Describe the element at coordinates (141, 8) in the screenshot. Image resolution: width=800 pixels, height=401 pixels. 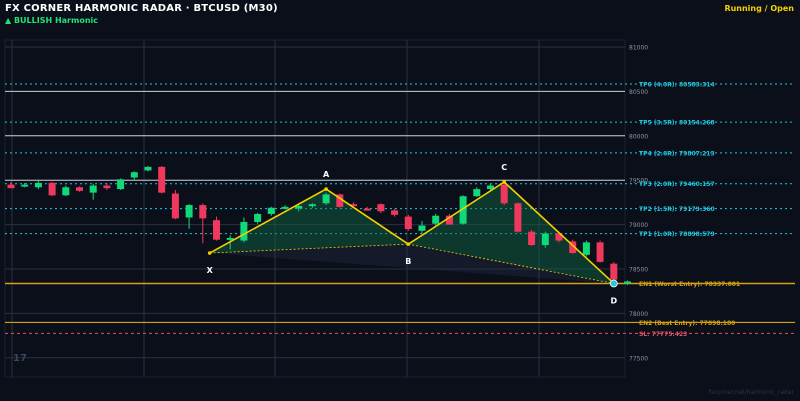
I see `chart-title: FX CORNER HARMONIC RADAR · BTCUSD (M30)` at that location.